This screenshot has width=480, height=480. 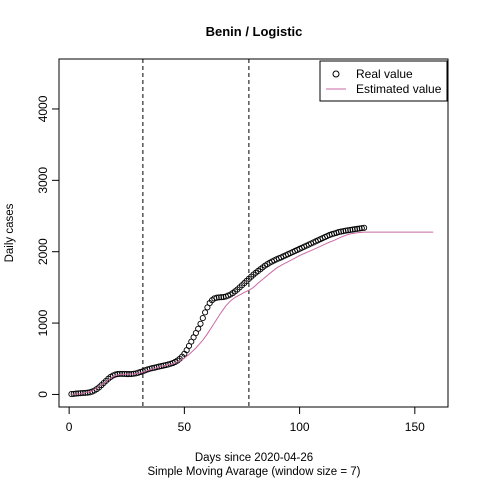 What do you see at coordinates (43, 108) in the screenshot?
I see `y-tick-label: 4000` at bounding box center [43, 108].